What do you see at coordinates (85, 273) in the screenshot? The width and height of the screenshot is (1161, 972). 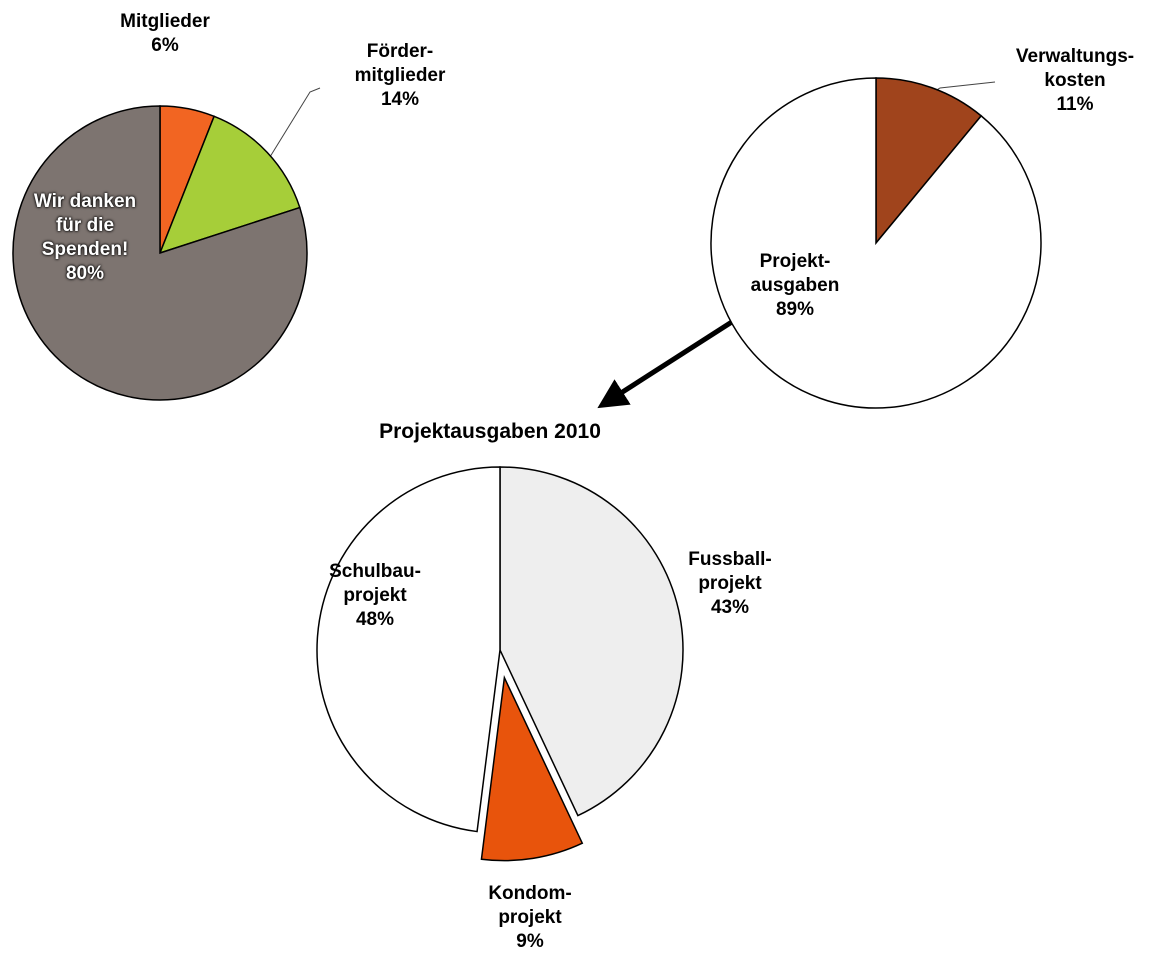 I see `value-label: 80%` at bounding box center [85, 273].